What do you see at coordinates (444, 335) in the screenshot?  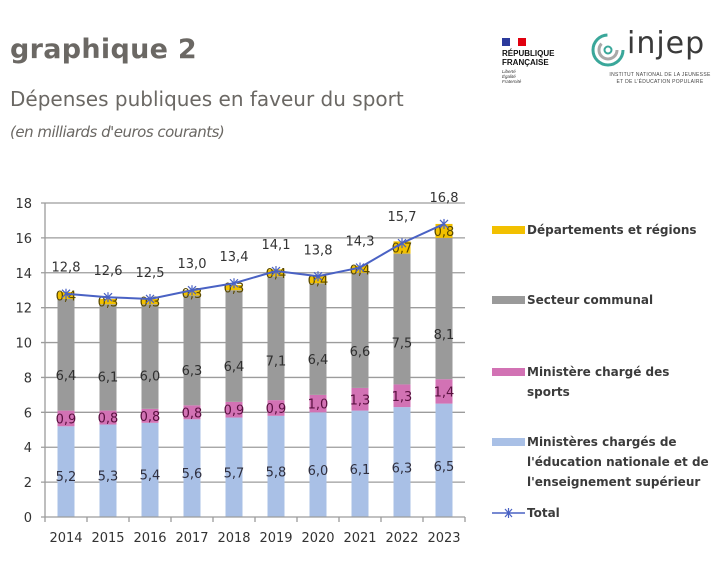 I see `segment-label: 8,1` at bounding box center [444, 335].